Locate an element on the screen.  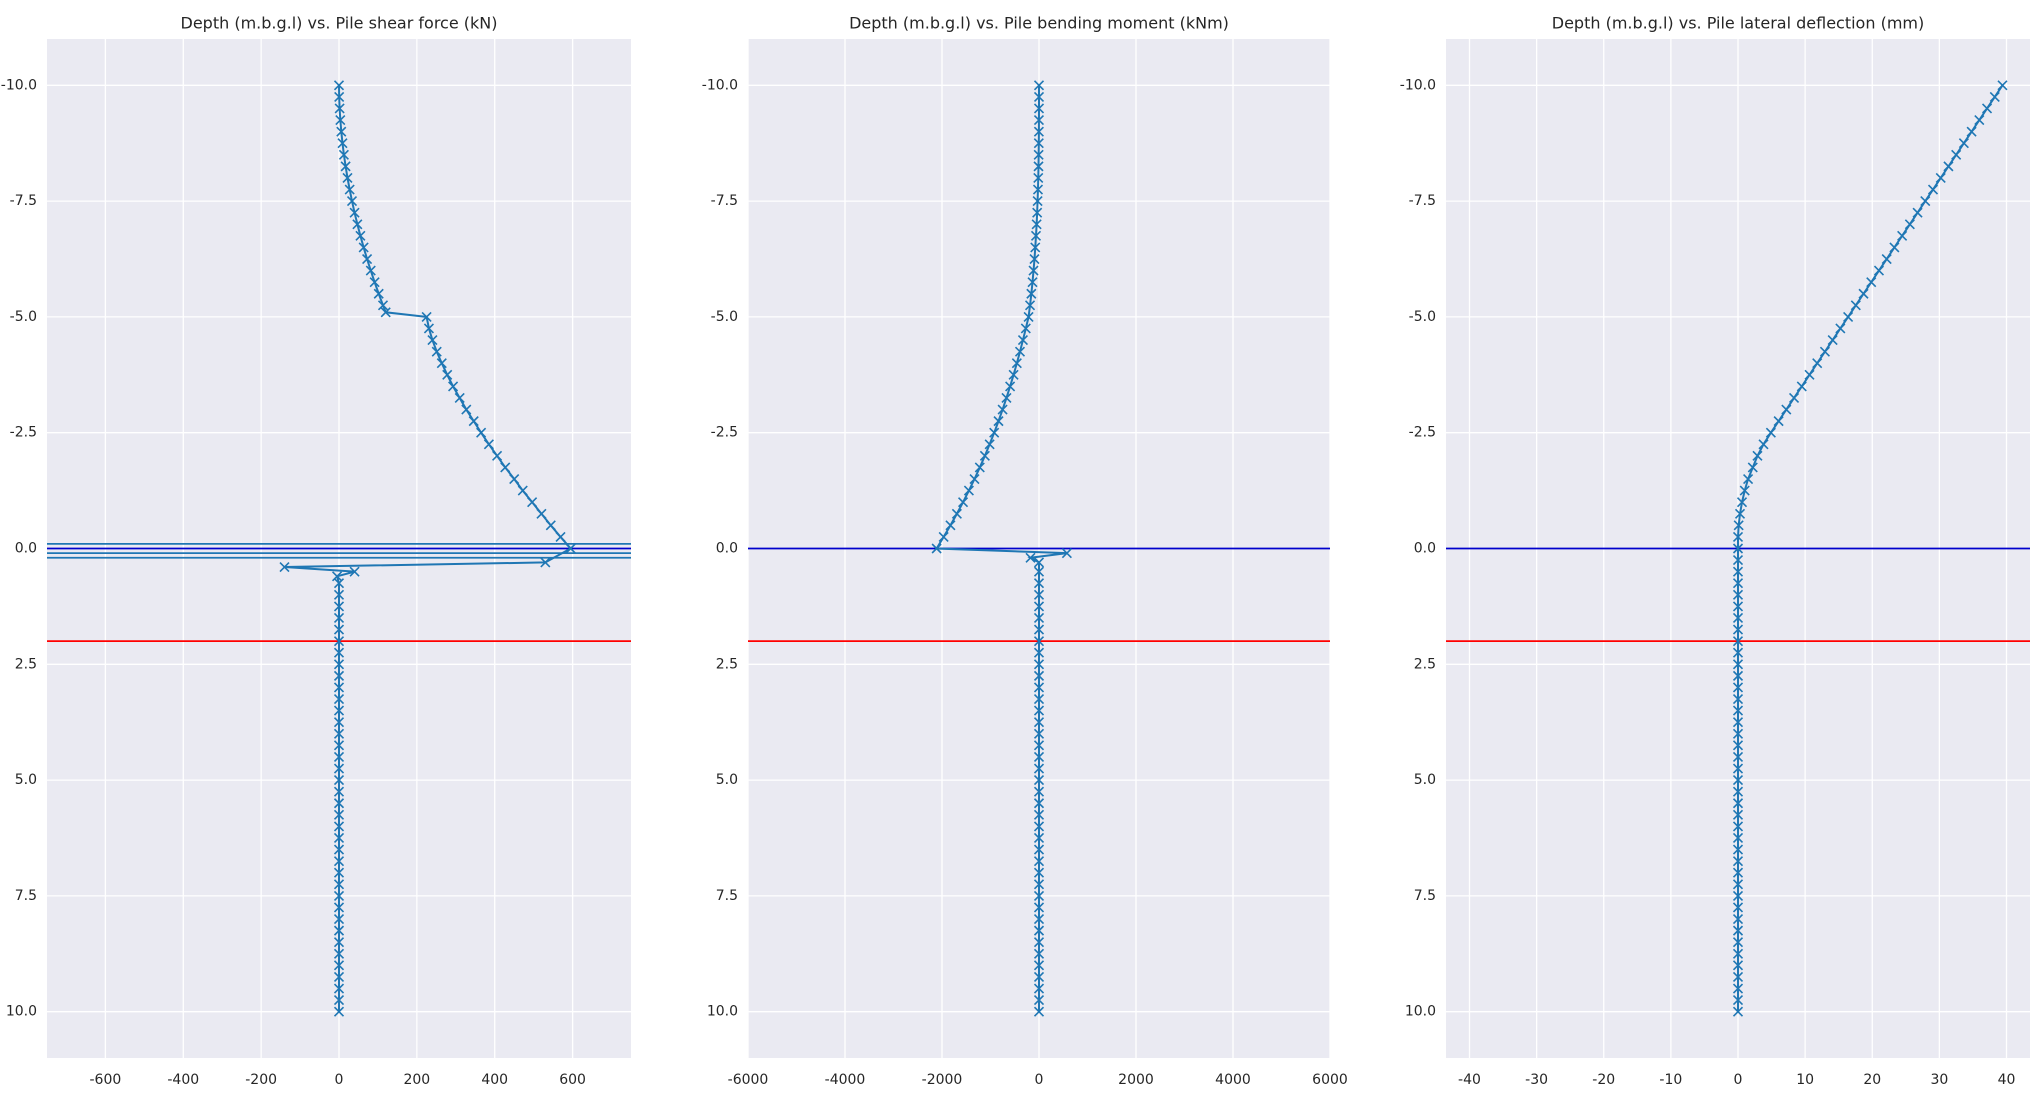
y-tick-label: -10.0 is located at coordinates (720, 85).